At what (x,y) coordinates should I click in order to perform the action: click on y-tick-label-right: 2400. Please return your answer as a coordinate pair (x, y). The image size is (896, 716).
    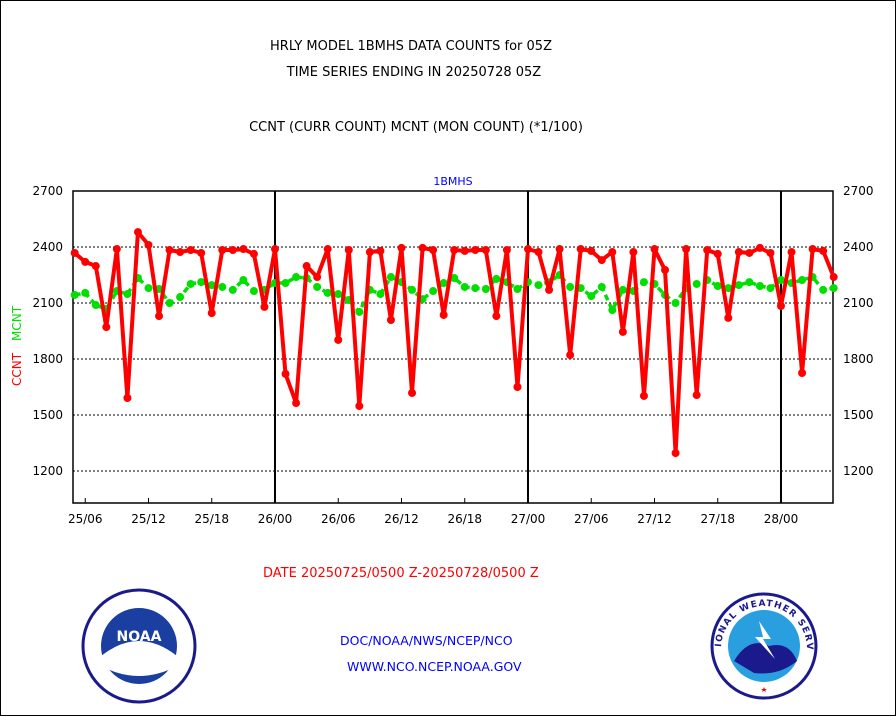
    Looking at the image, I should click on (858, 247).